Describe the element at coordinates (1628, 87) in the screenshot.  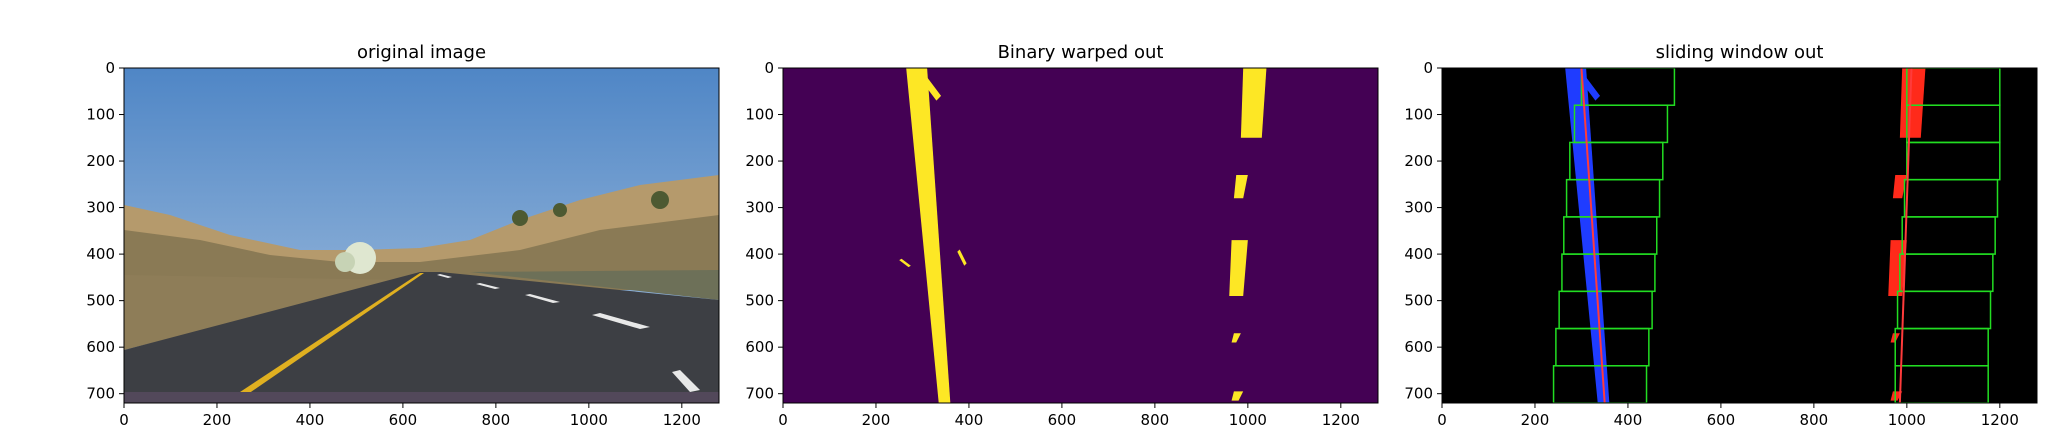
I see `left-search-window` at that location.